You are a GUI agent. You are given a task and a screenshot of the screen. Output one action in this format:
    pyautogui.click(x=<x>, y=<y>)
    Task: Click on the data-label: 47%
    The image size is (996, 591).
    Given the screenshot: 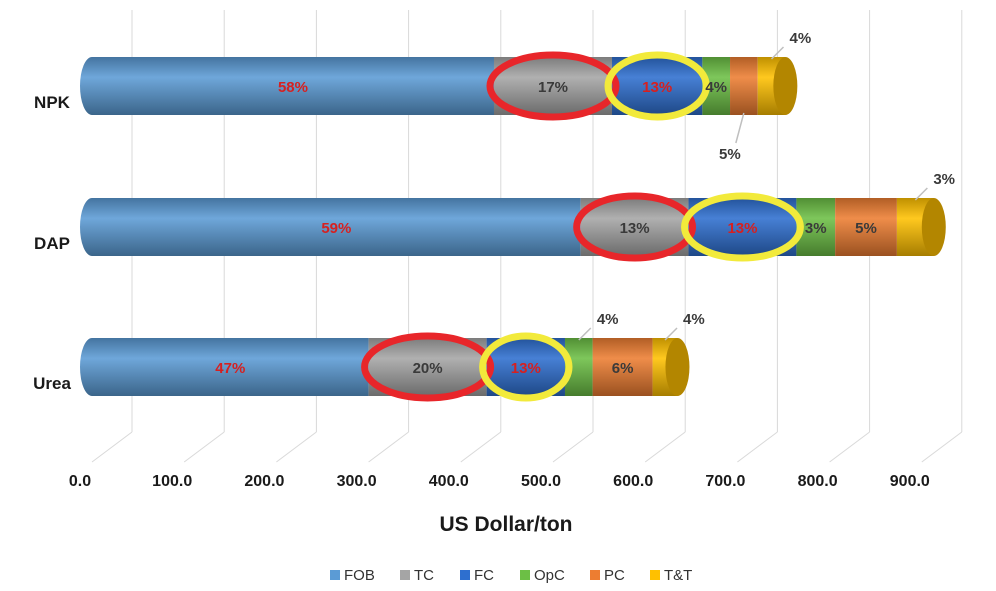 What is the action you would take?
    pyautogui.click(x=230, y=368)
    